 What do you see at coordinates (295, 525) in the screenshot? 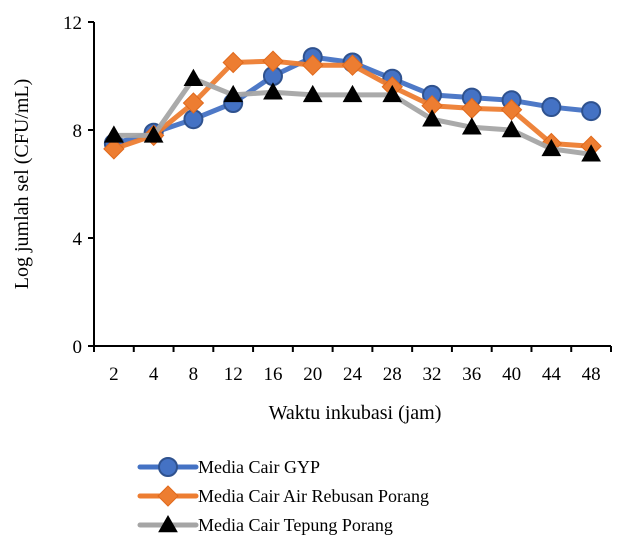
I see `legend-label: Media Cair Tepung Porang` at bounding box center [295, 525].